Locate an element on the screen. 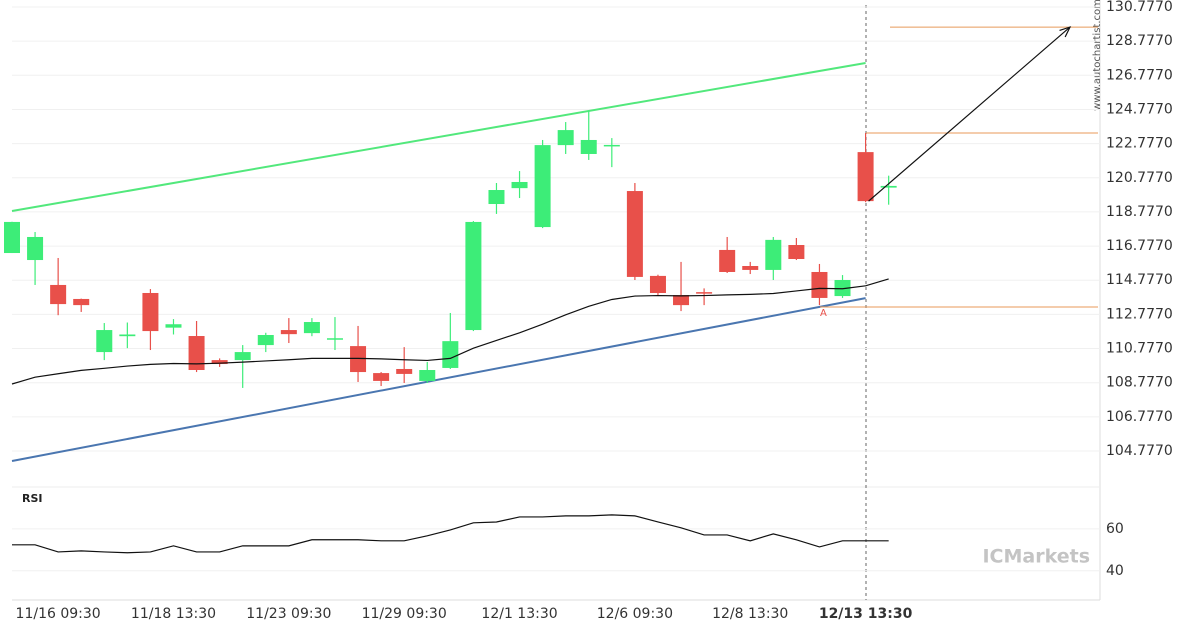 Image resolution: width=1200 pixels, height=630 pixels. y-tick-label: 126.7770 is located at coordinates (1139, 75).